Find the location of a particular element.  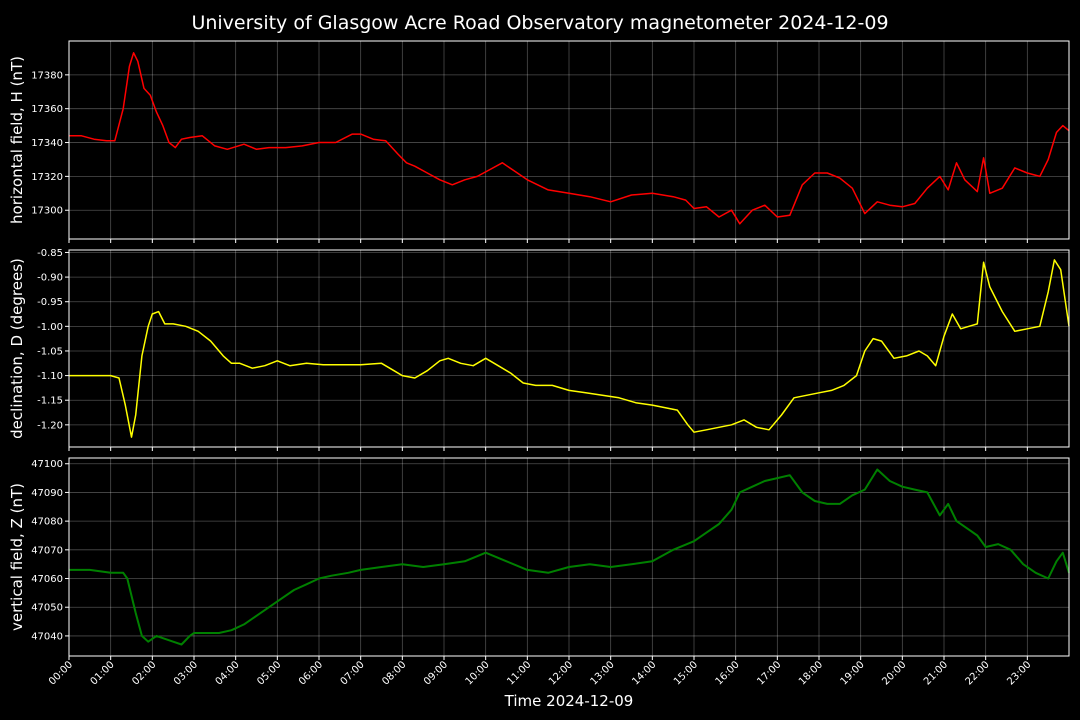

y-tick-label: 17380 is located at coordinates (47, 75).